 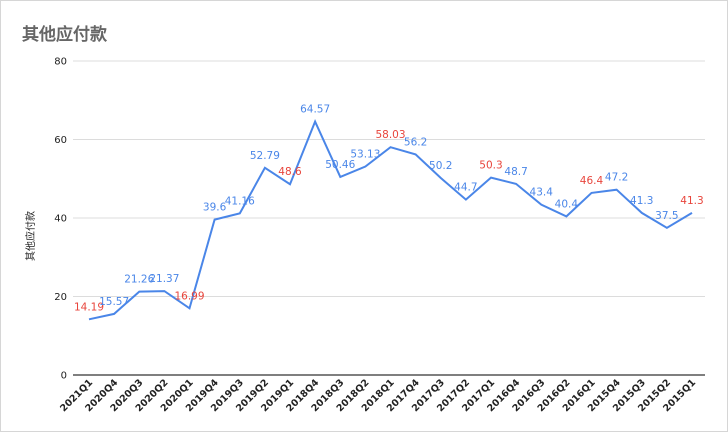 I want to click on data-label: 50.2, so click(x=440, y=166).